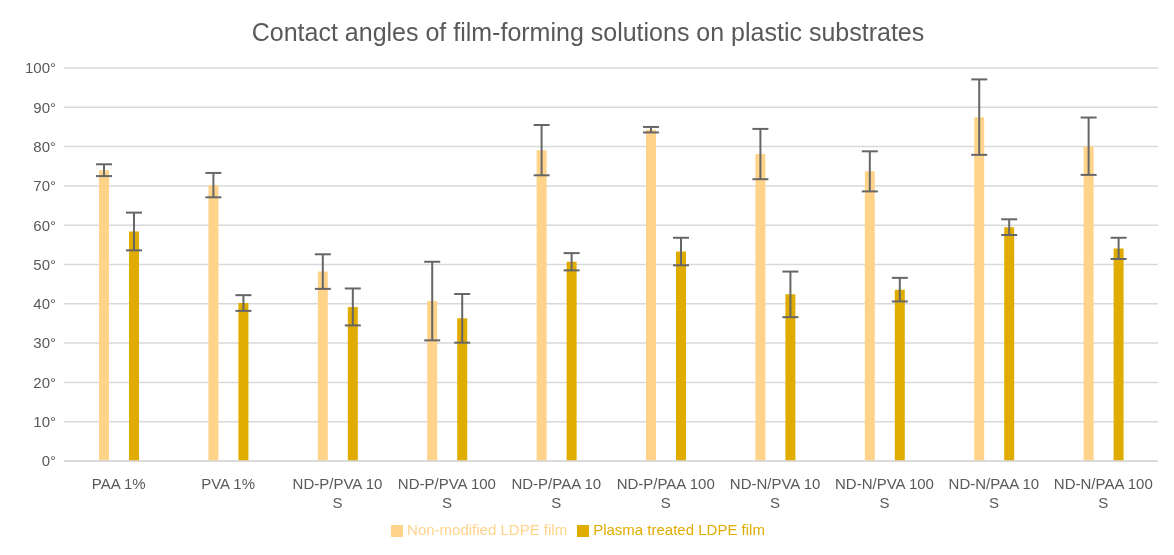 The width and height of the screenshot is (1174, 555). Describe the element at coordinates (44, 382) in the screenshot. I see `y-tick-label: 20°` at that location.